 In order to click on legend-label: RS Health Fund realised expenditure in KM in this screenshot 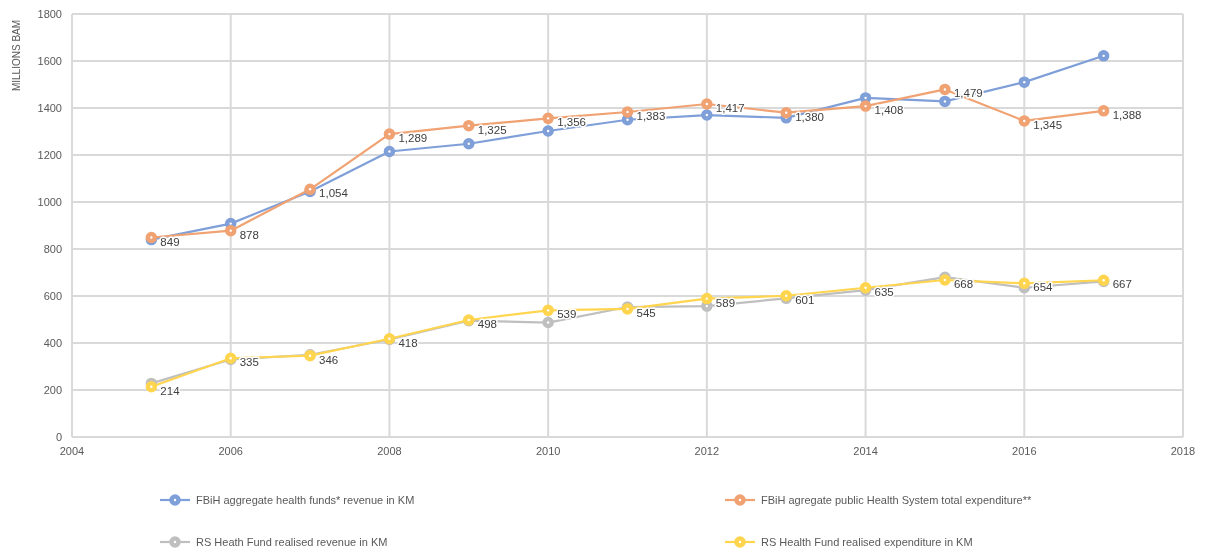, I will do `click(867, 541)`.